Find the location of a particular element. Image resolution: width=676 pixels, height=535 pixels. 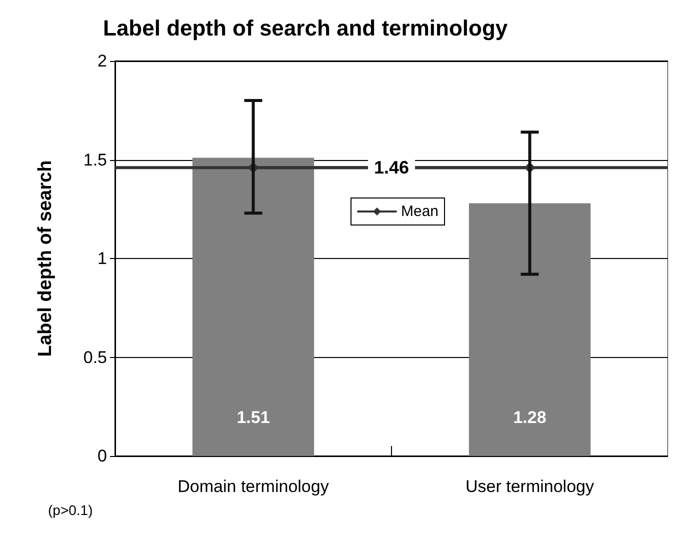

x-tick-label: Domain terminology is located at coordinates (254, 486).